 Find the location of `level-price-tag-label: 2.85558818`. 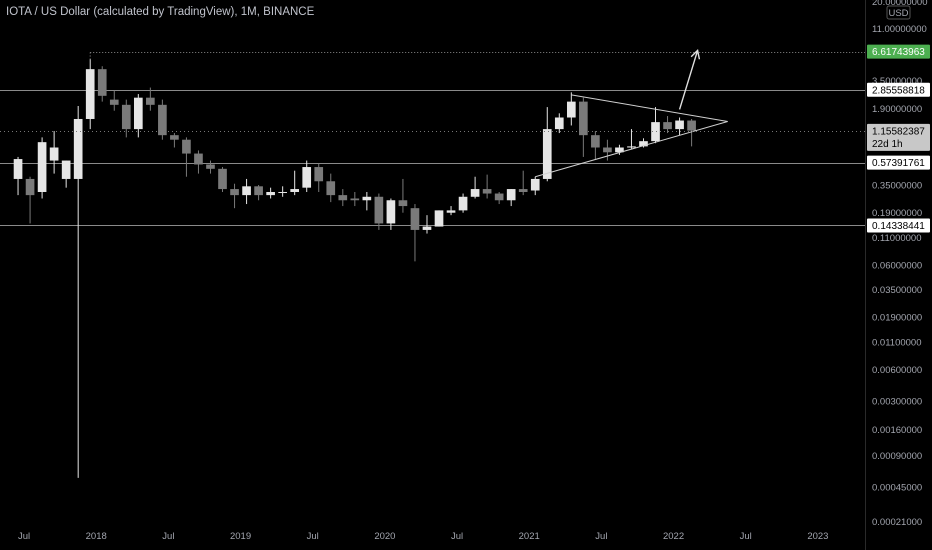

level-price-tag-label: 2.85558818 is located at coordinates (898, 90).